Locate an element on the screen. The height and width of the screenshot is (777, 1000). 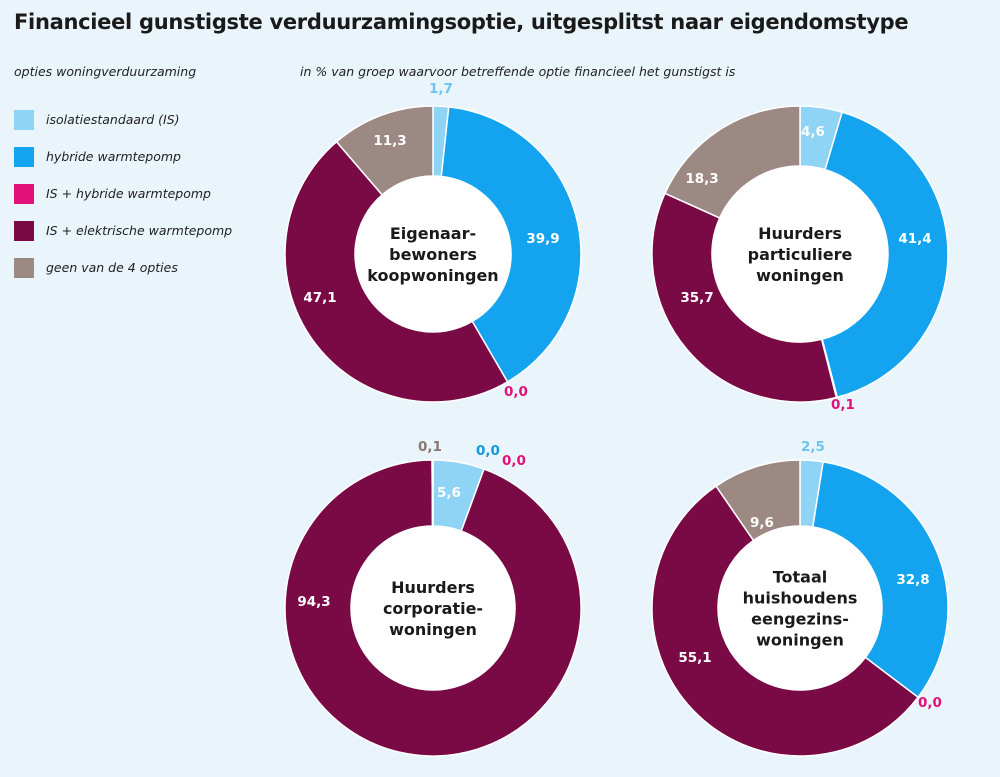
legend-item-is-elektrisch: IS + elektrische warmtepomp is located at coordinates (123, 230).